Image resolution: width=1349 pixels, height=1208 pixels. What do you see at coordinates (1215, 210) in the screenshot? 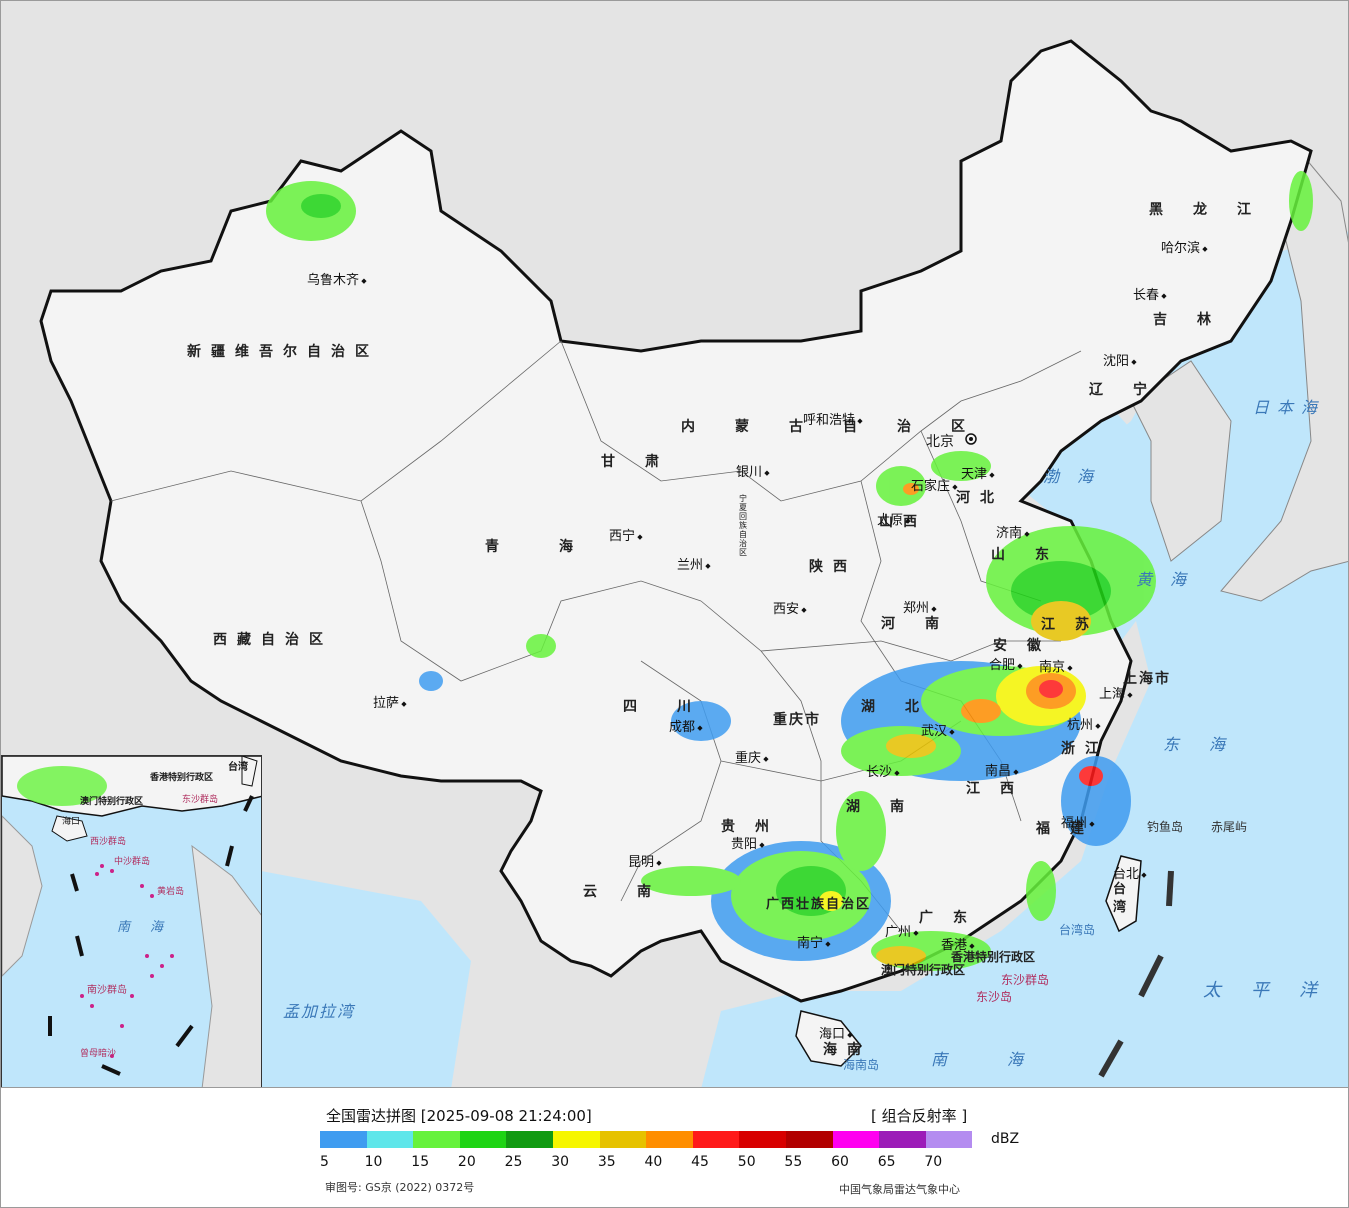
I see `label-heilongjiang: 黑龙江` at bounding box center [1215, 210].